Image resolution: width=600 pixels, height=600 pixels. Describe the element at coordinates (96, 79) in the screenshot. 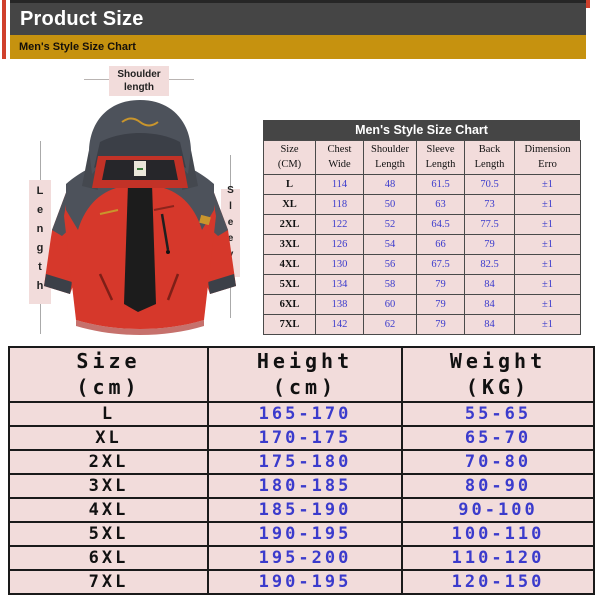

I see `shoulder-tick-left` at that location.